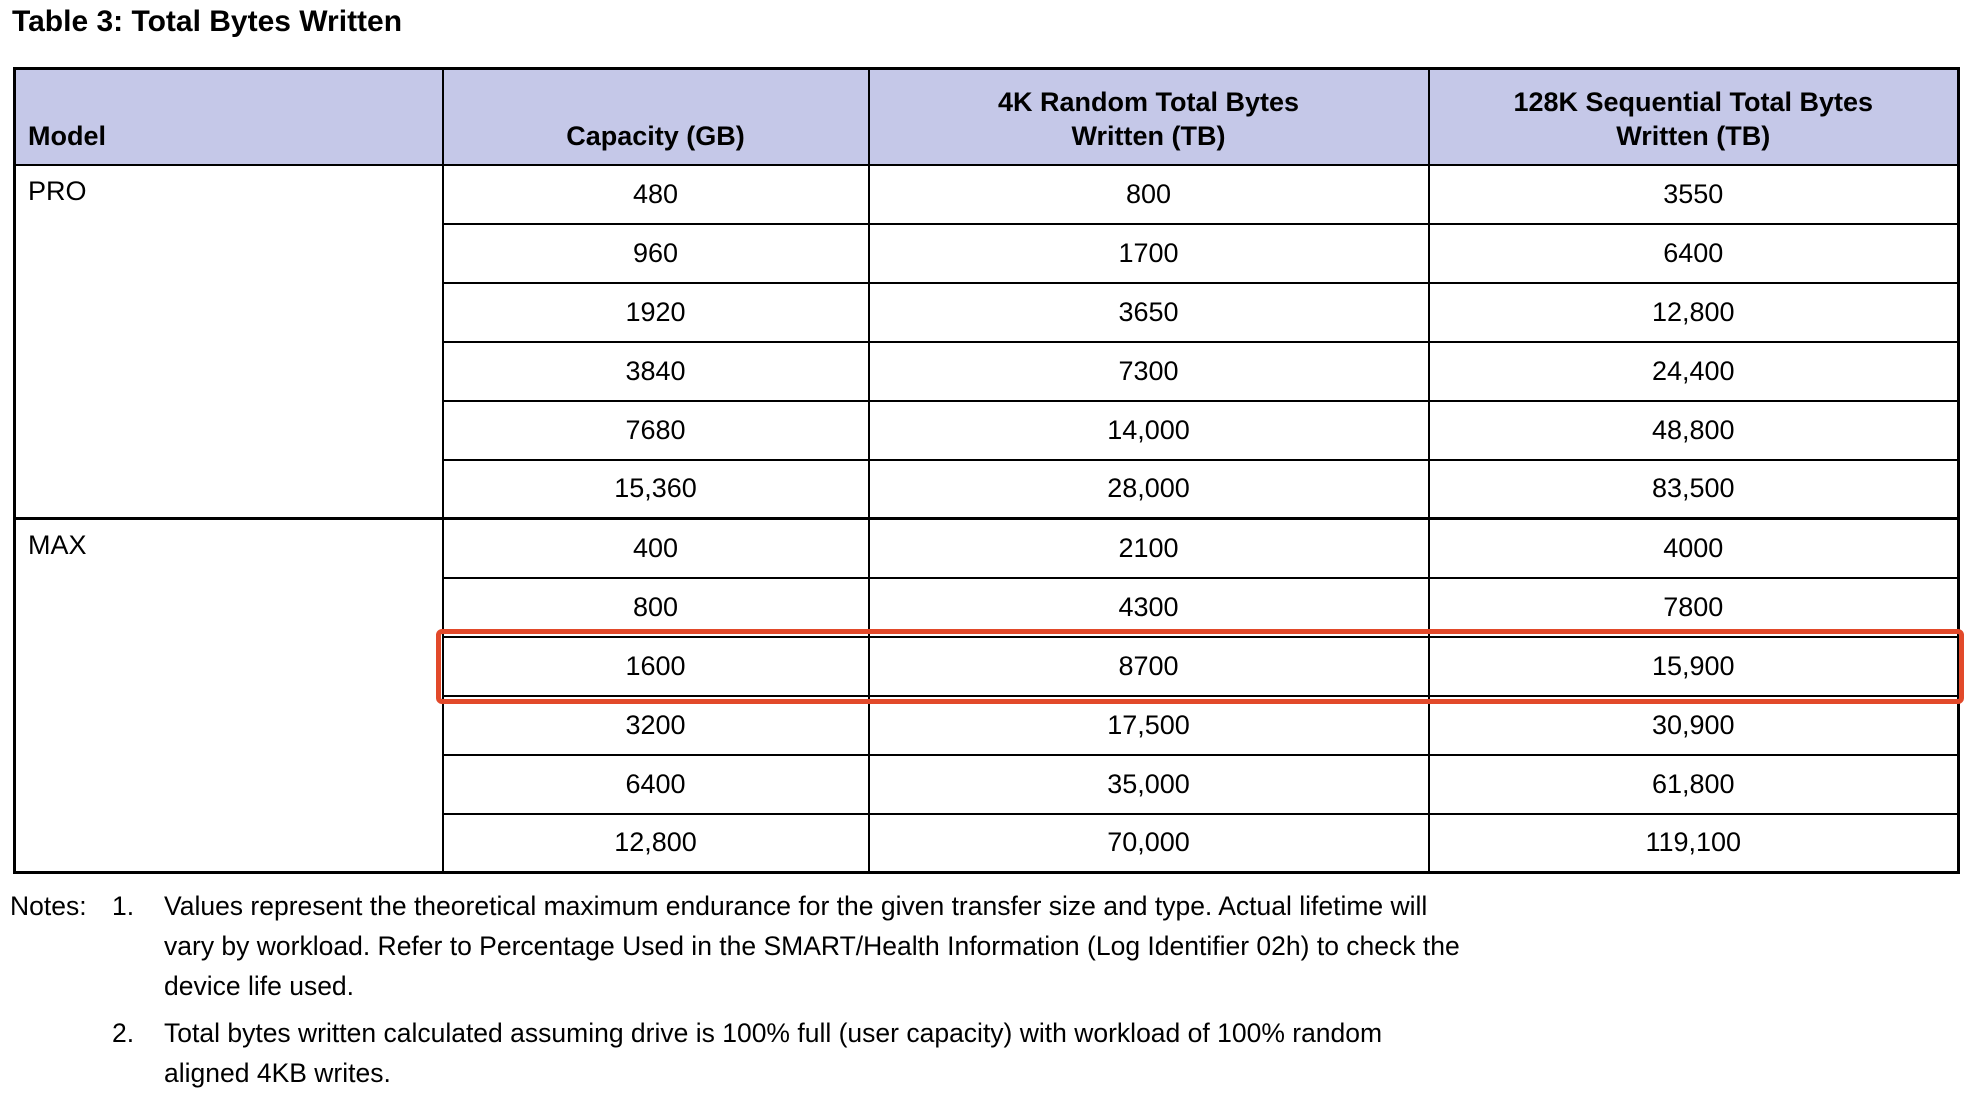 This screenshot has width=1978, height=1114. What do you see at coordinates (1693, 253) in the screenshot?
I see `sequential-tbw-cell: 6400` at bounding box center [1693, 253].